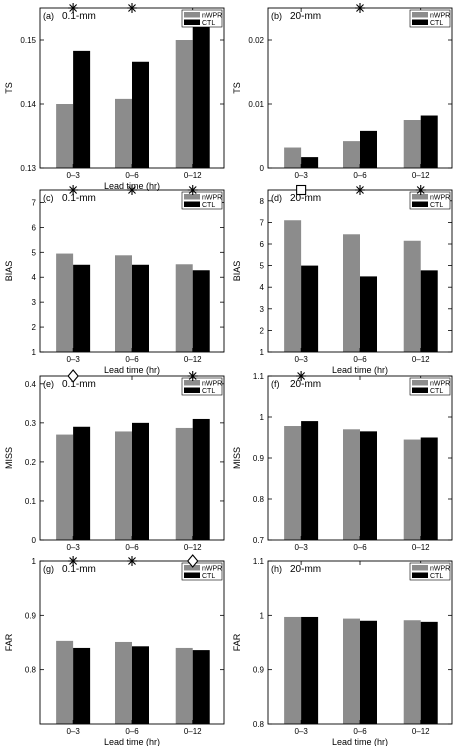 The height and width of the screenshot is (746, 474). What do you see at coordinates (262, 168) in the screenshot?
I see `y-tick-label: 0` at bounding box center [262, 168].